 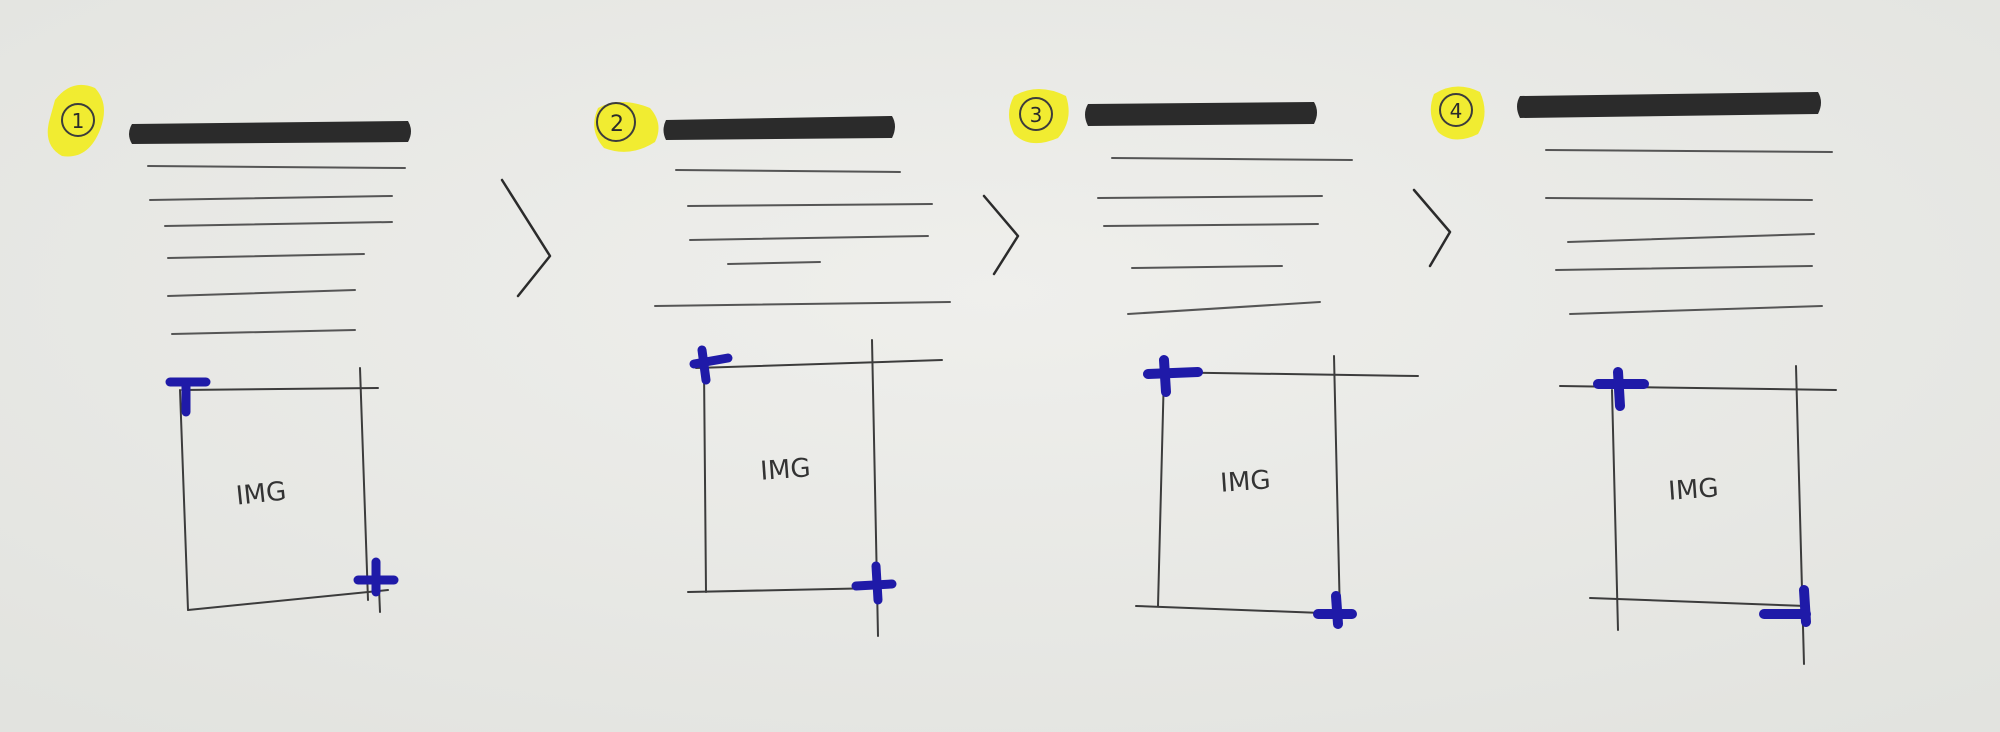 I want to click on step-4-number-circle, so click(x=1456, y=110).